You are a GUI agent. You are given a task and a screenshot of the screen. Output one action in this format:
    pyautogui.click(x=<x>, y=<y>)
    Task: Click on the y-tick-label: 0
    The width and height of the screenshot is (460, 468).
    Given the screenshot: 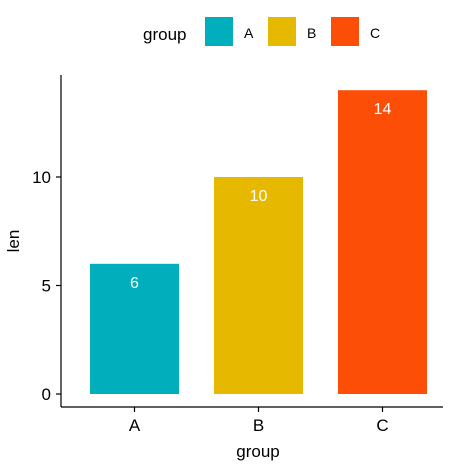 What is the action you would take?
    pyautogui.click(x=46, y=394)
    